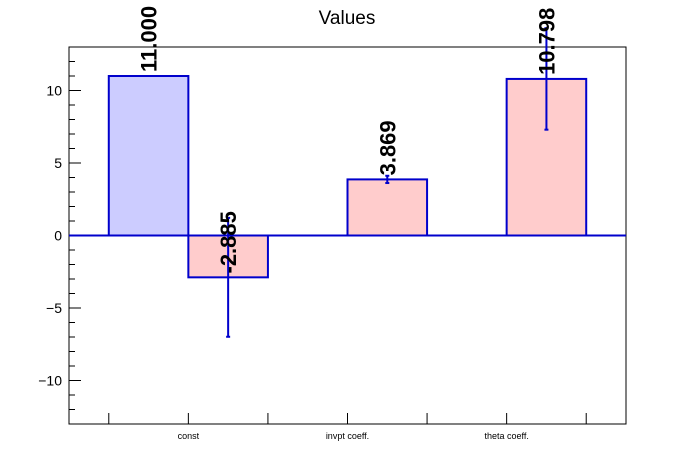  Describe the element at coordinates (54, 308) in the screenshot. I see `y-tick-label: −5` at that location.